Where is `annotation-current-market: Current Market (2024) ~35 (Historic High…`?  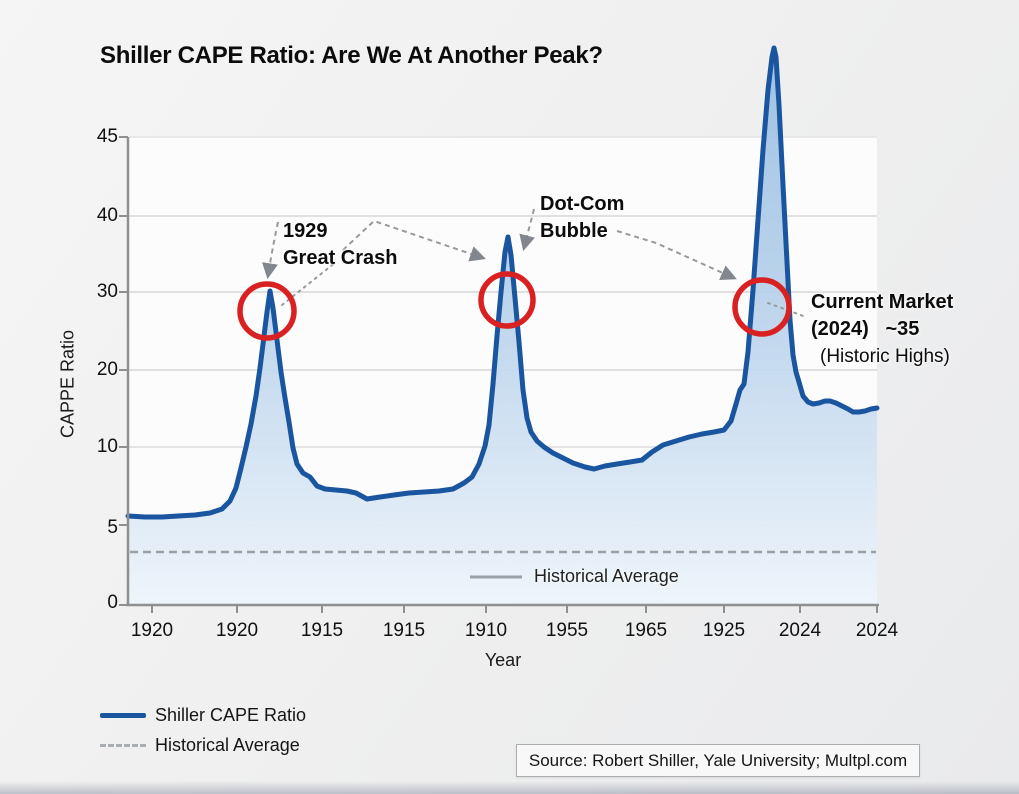 annotation-current-market: Current Market (2024) ~35 (Historic High… is located at coordinates (882, 329).